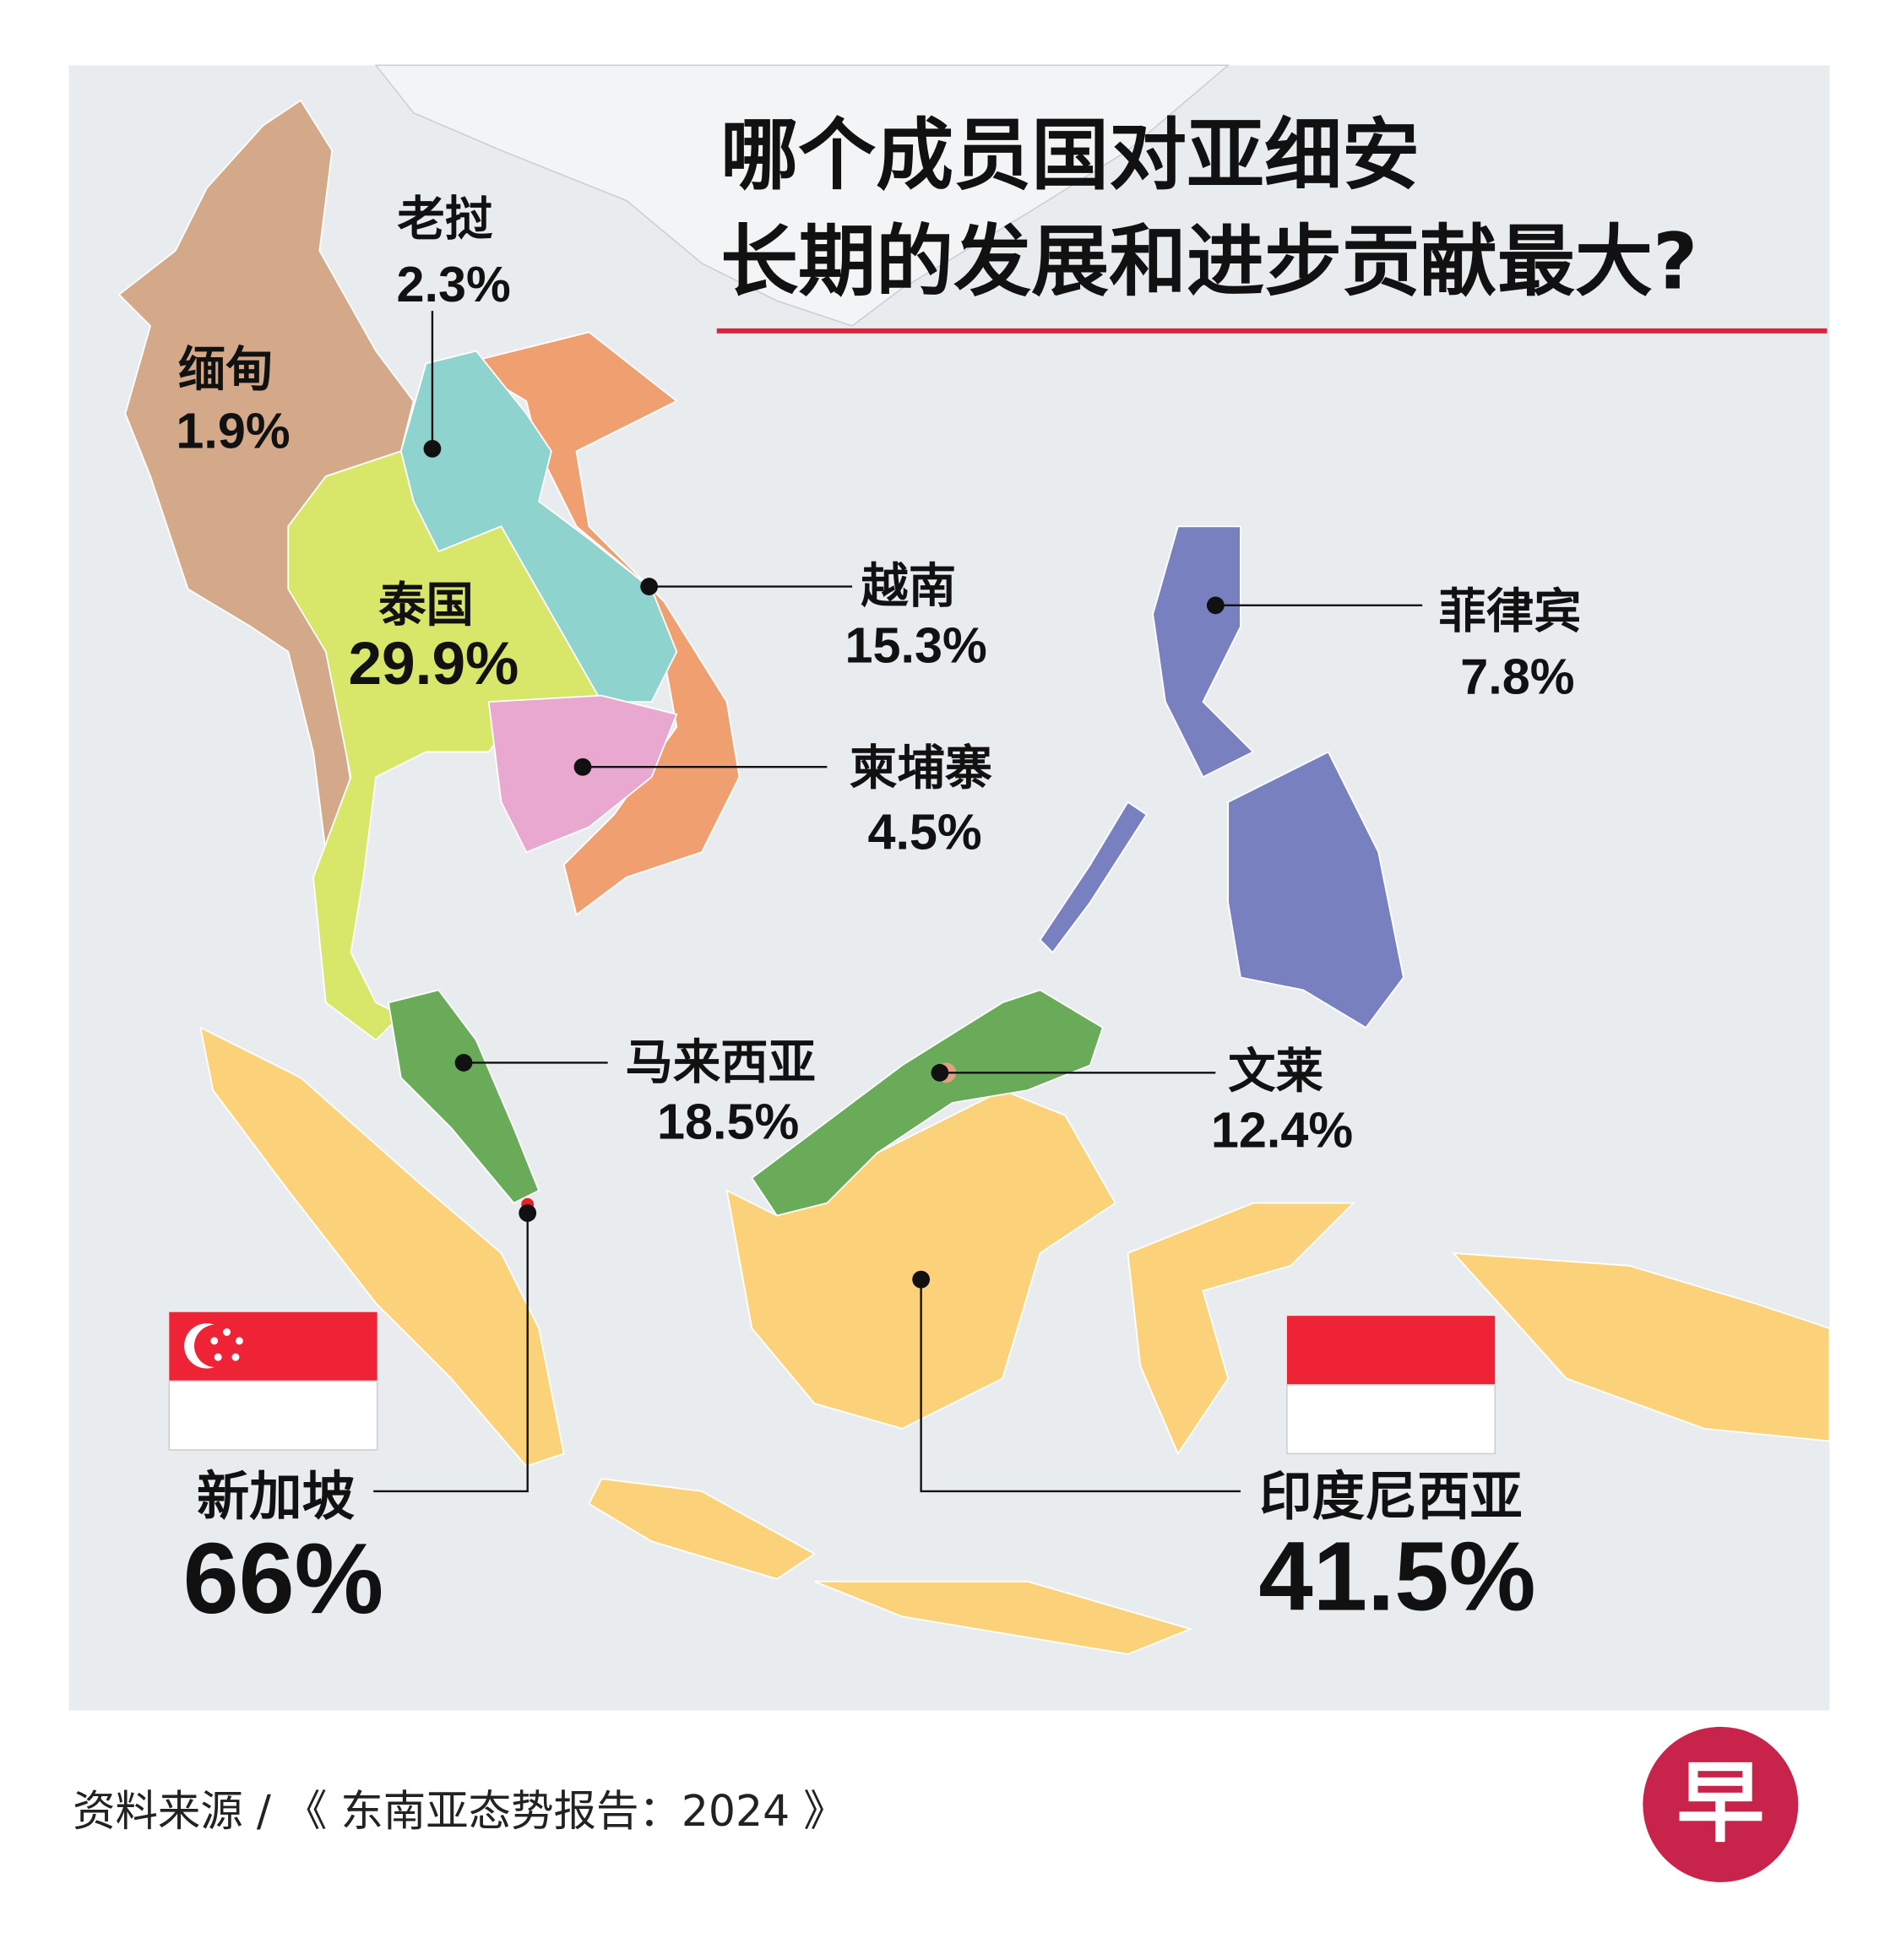  Describe the element at coordinates (927, 1103) in the screenshot. I see `malaysia-borneo` at that location.